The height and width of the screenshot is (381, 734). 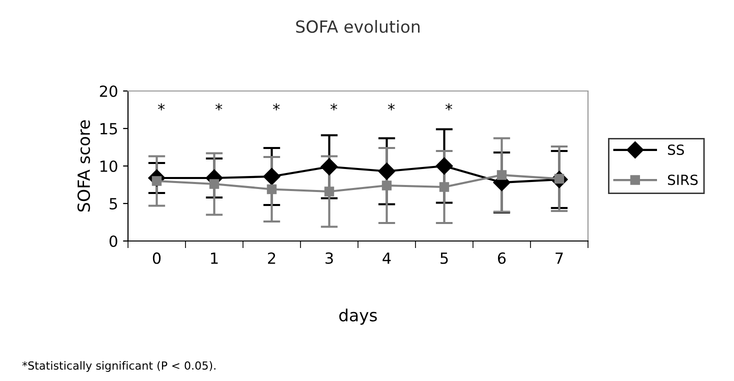 I want to click on legend-label: SIRS, so click(x=683, y=180).